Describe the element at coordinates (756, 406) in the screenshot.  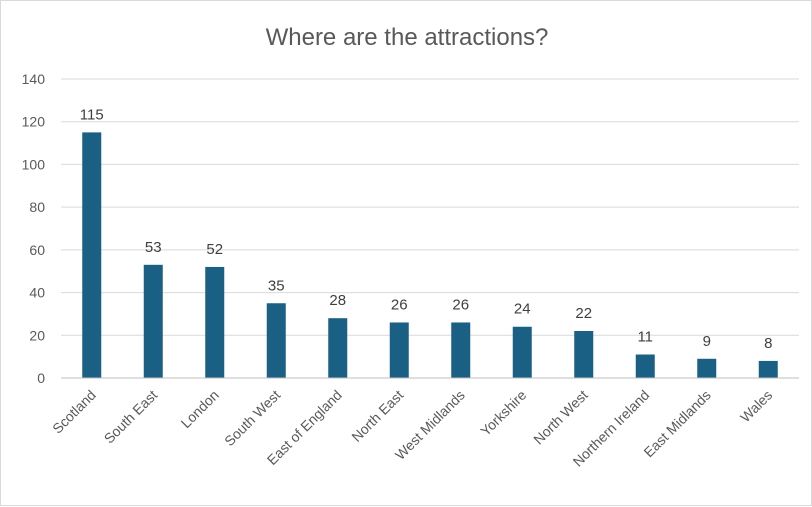
I see `category-label: Wales` at that location.